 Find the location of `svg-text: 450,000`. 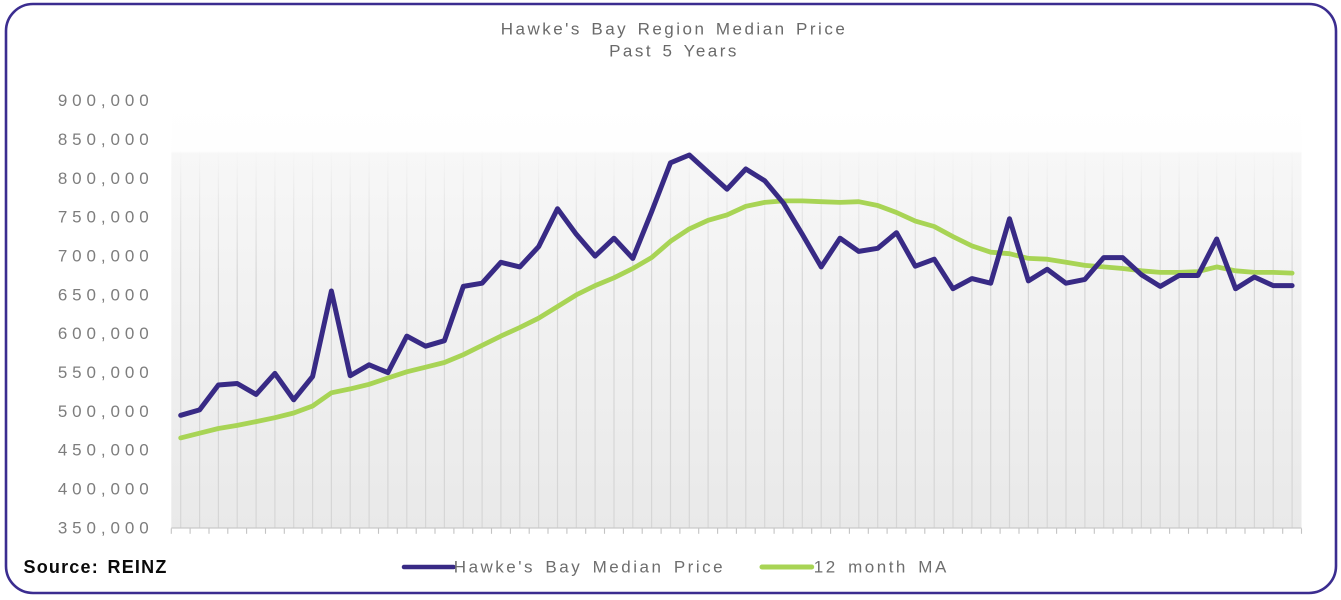

svg-text: 450,000 is located at coordinates (106, 450).